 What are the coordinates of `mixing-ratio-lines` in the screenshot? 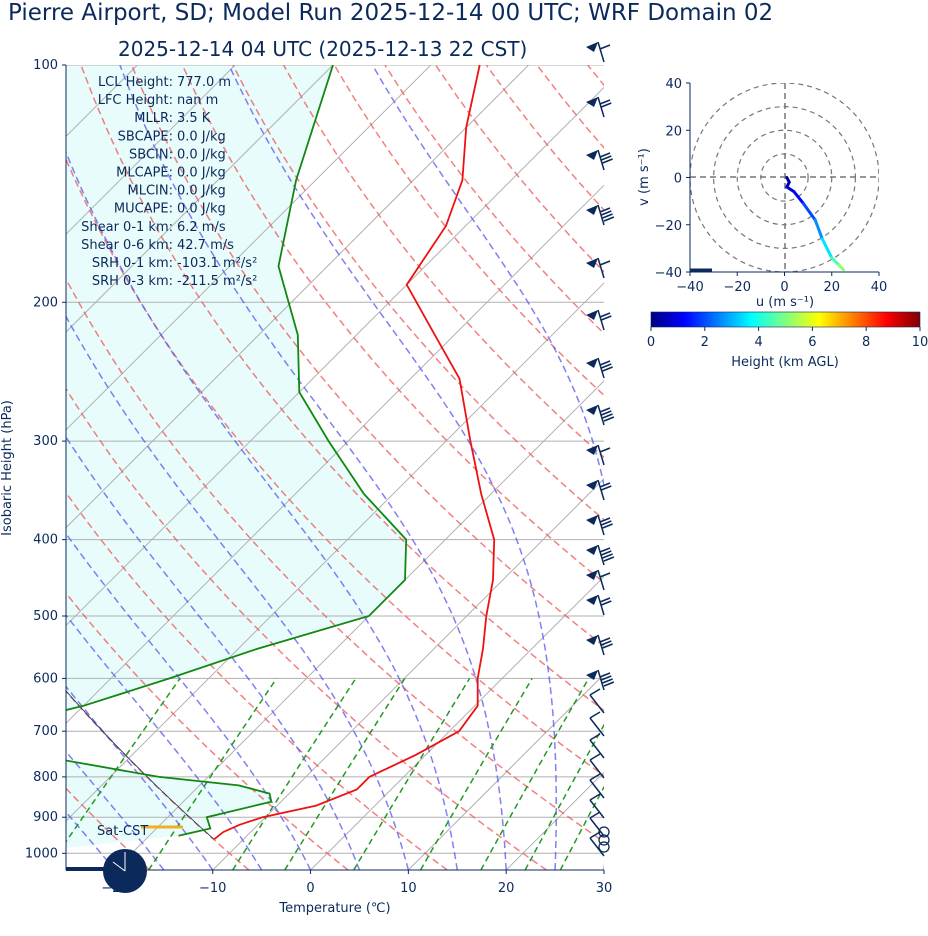 It's located at (335, 773).